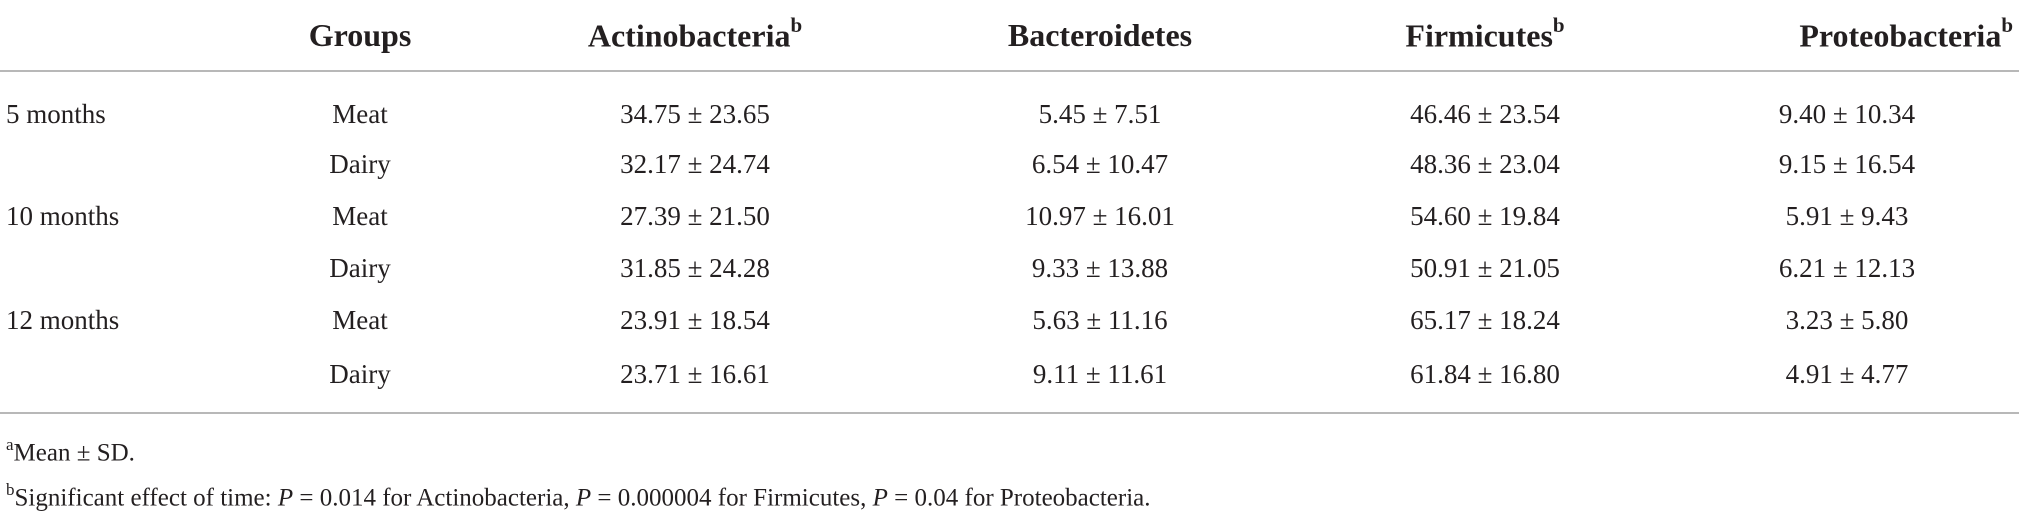 This screenshot has height=518, width=2019. What do you see at coordinates (434, 498) in the screenshot?
I see `footnote-b-p1: = 0.014 for Actinobacteria,` at bounding box center [434, 498].